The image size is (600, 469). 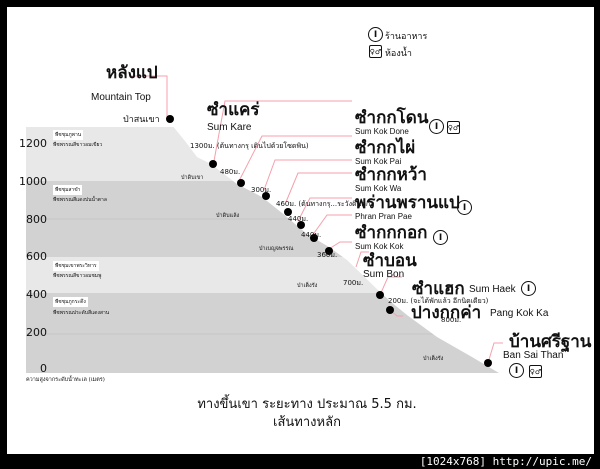 I want to click on zone-description: พืชพรรณสีแดงปนน้ำตาล, so click(x=80, y=200).